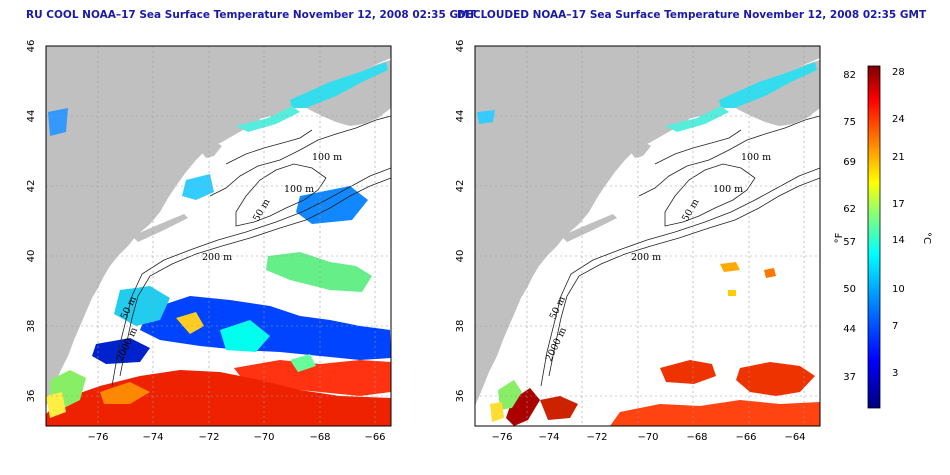 The image size is (950, 475). Describe the element at coordinates (646, 257) in the screenshot. I see `right-contour-label: 200 m` at that location.